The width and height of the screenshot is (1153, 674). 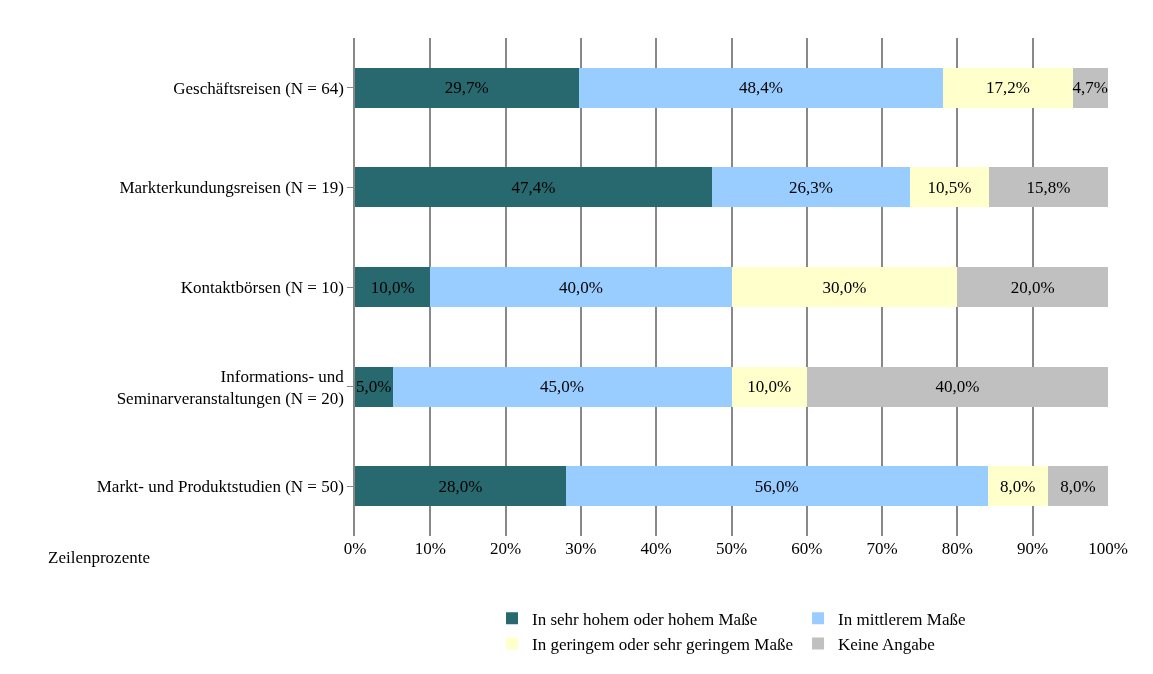 I want to click on x-tick-label: 70%, so click(x=882, y=548).